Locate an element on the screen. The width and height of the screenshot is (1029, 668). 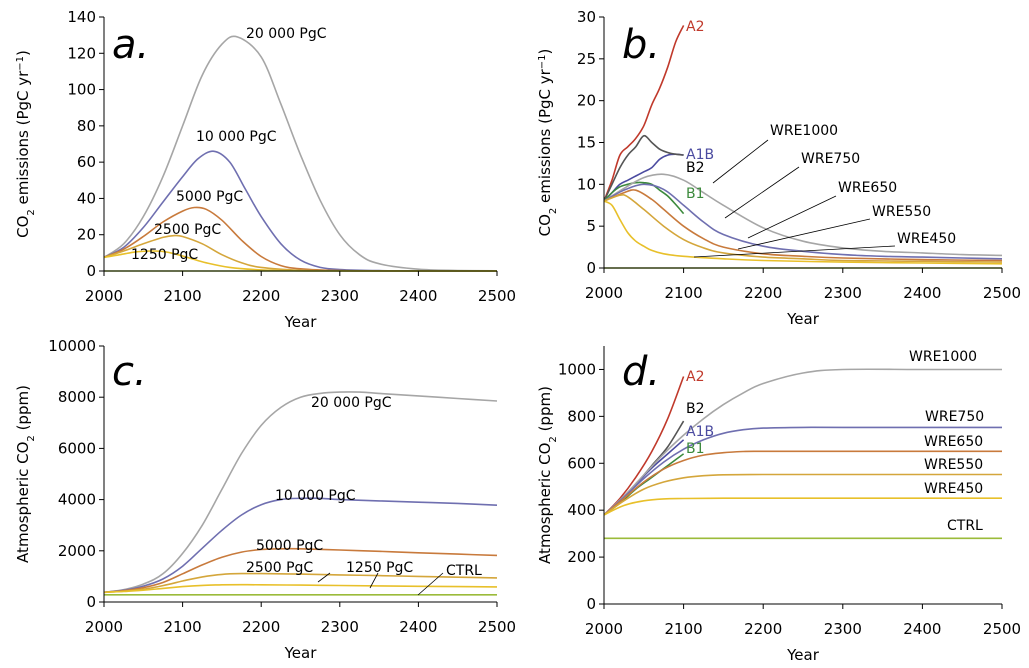
y-tick-label: 4000 is located at coordinates (77, 500).